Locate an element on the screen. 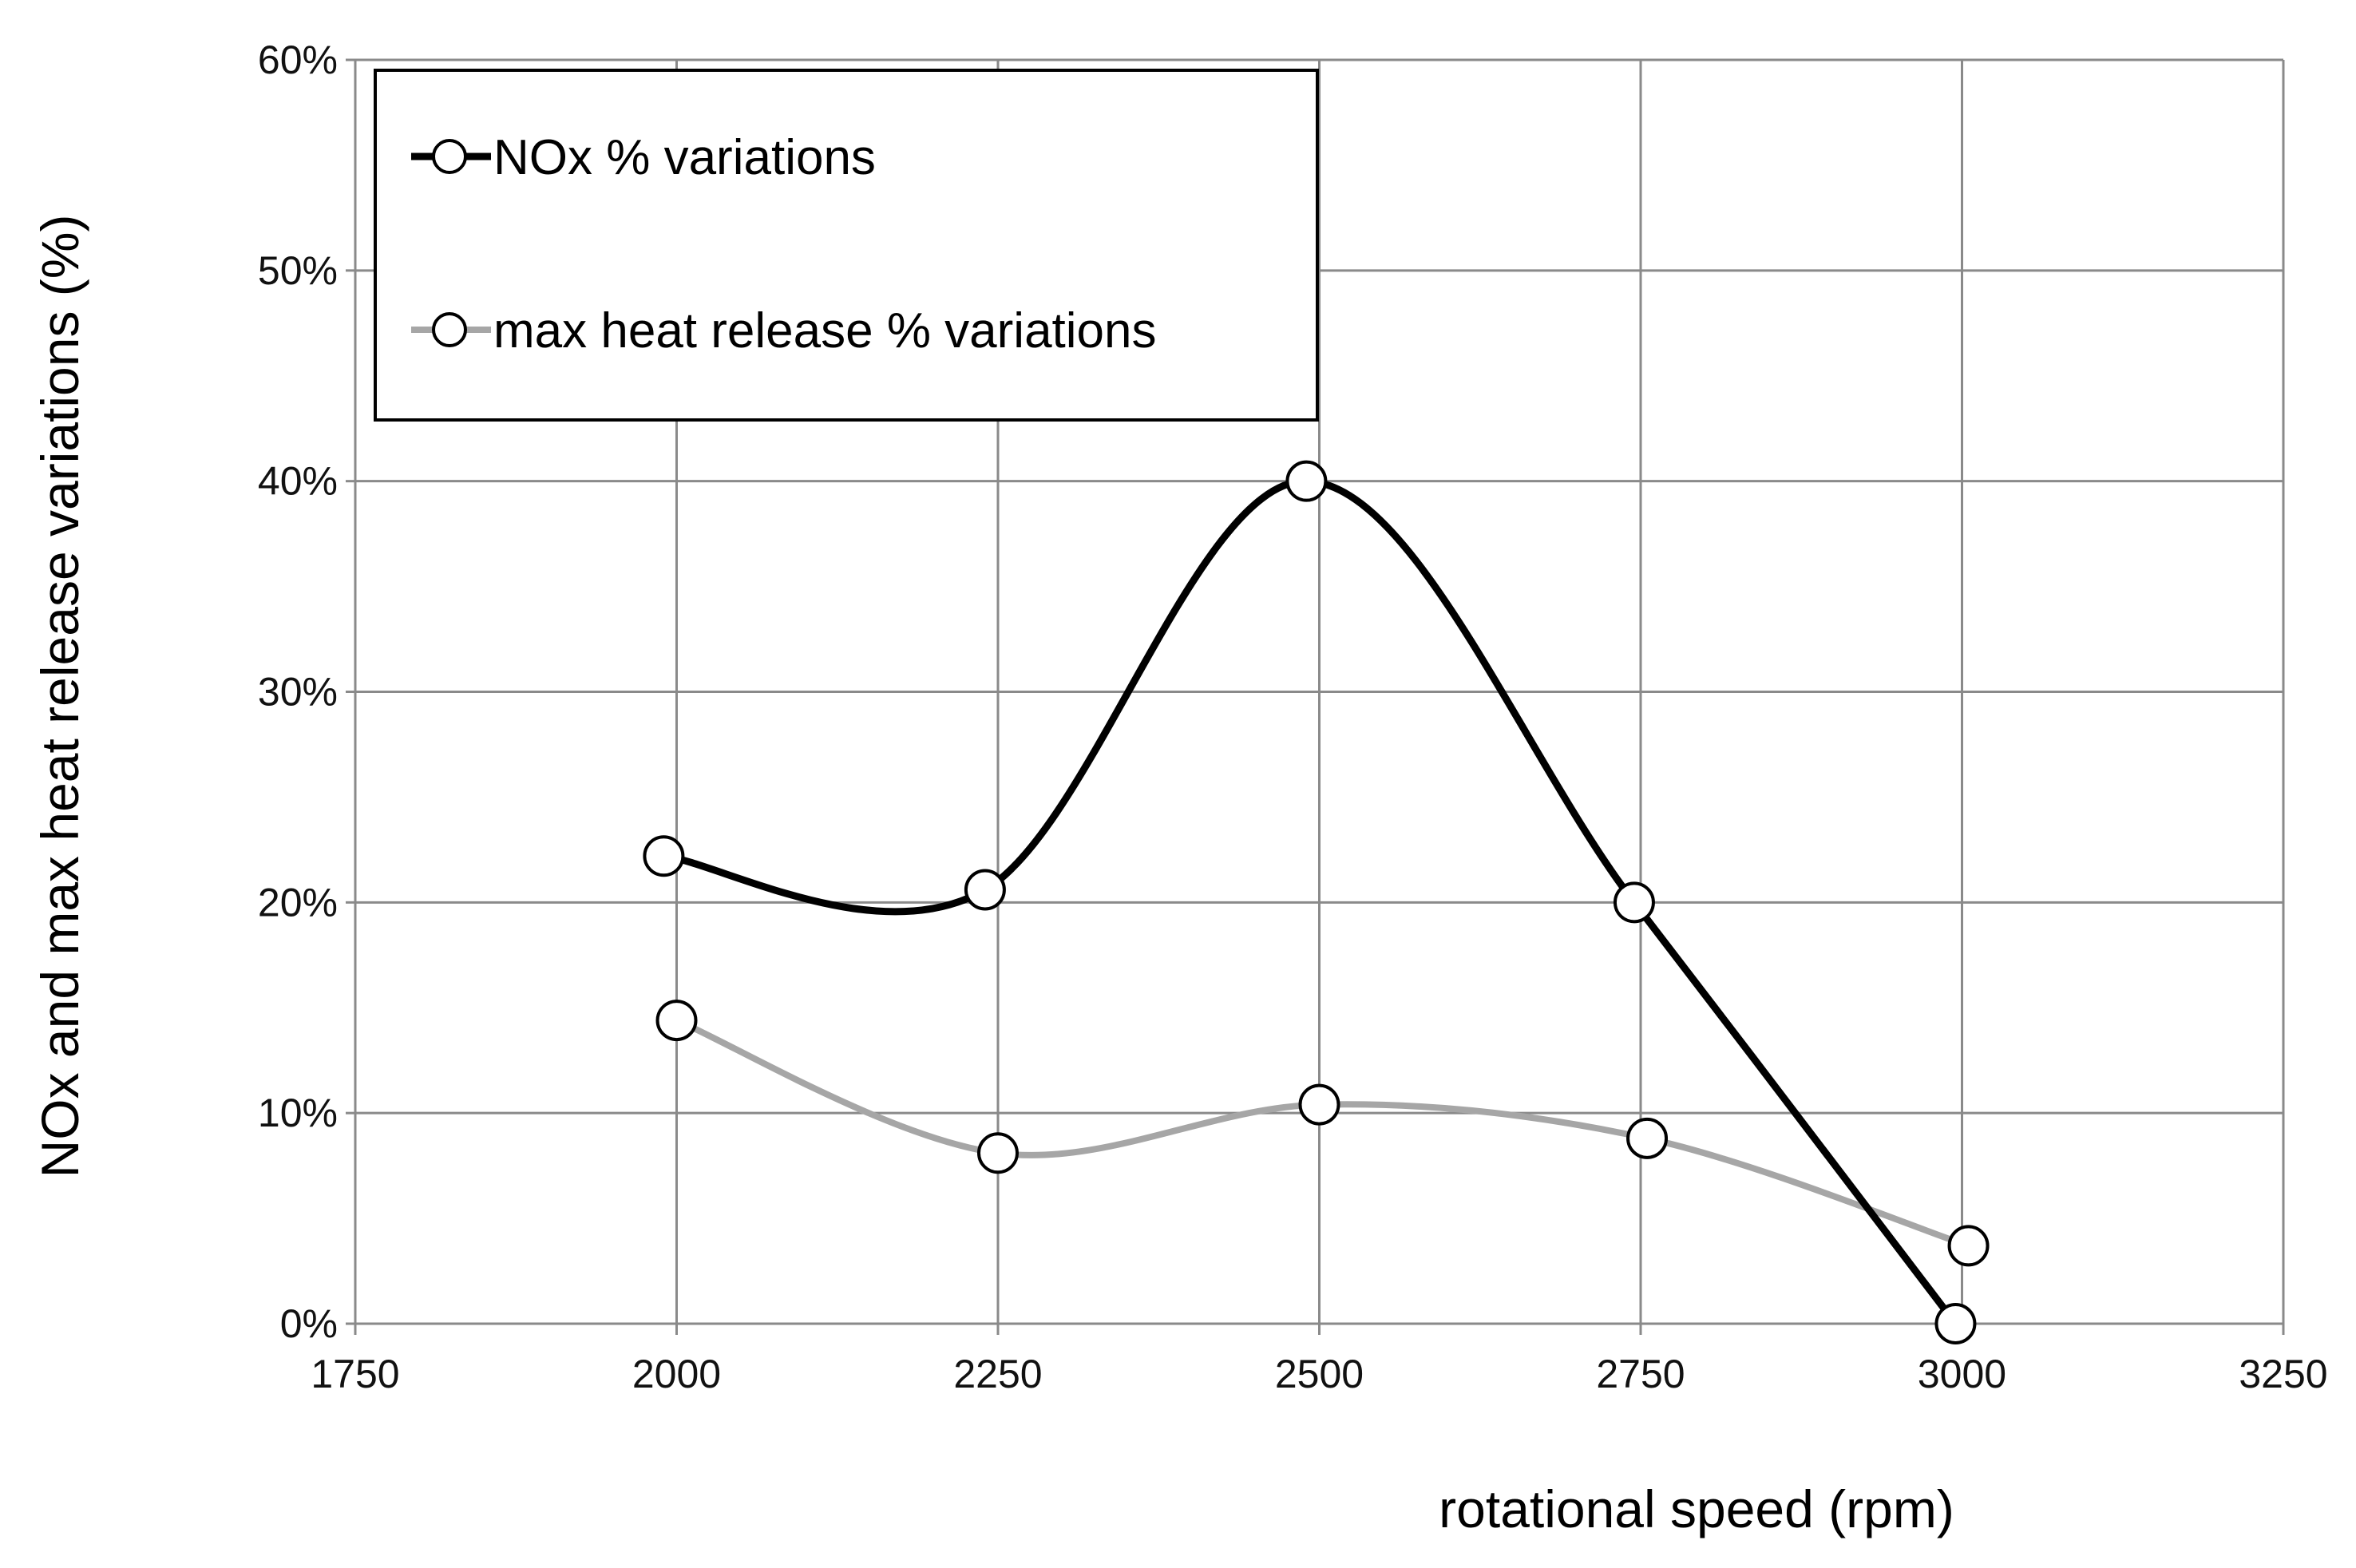  series-line-heat-release is located at coordinates (1323, 1133).